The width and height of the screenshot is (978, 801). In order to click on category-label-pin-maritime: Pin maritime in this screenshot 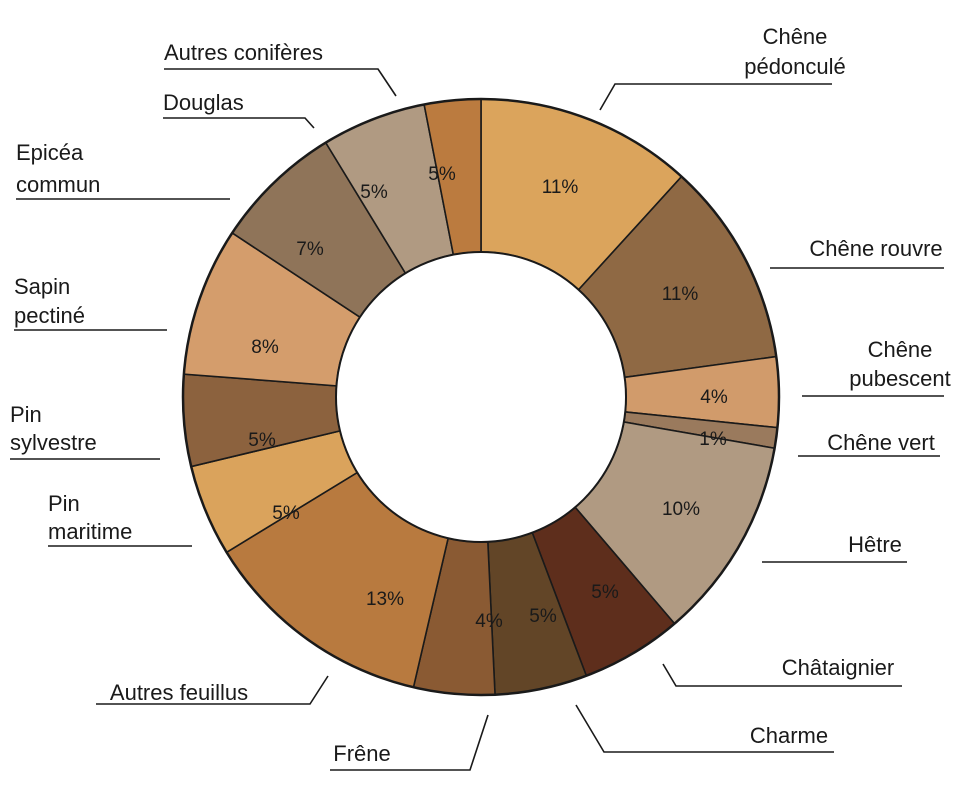, I will do `click(90, 517)`.